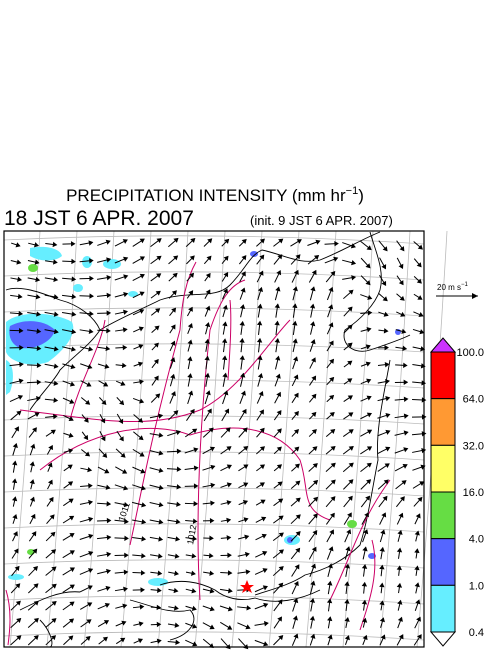 The height and width of the screenshot is (650, 500). What do you see at coordinates (476, 633) in the screenshot?
I see `colorbar-label: 0.4` at bounding box center [476, 633].